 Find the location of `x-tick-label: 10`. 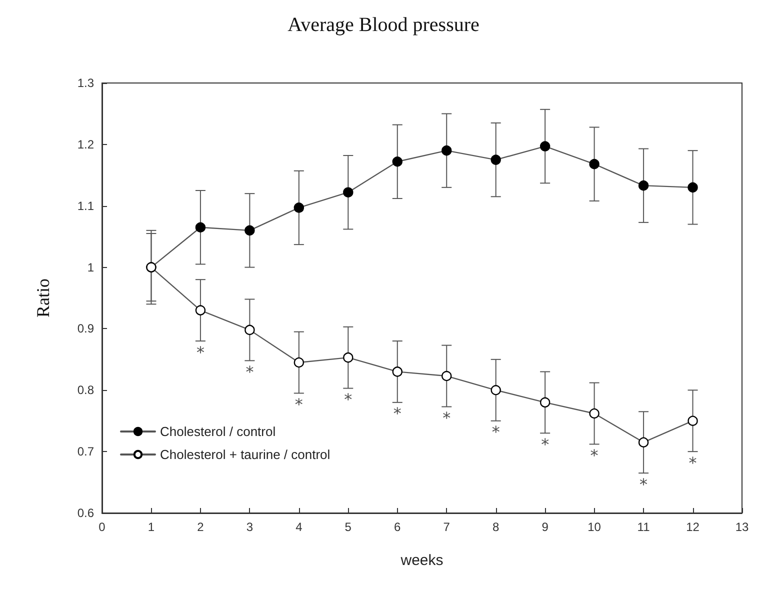

x-tick-label: 10 is located at coordinates (595, 527).